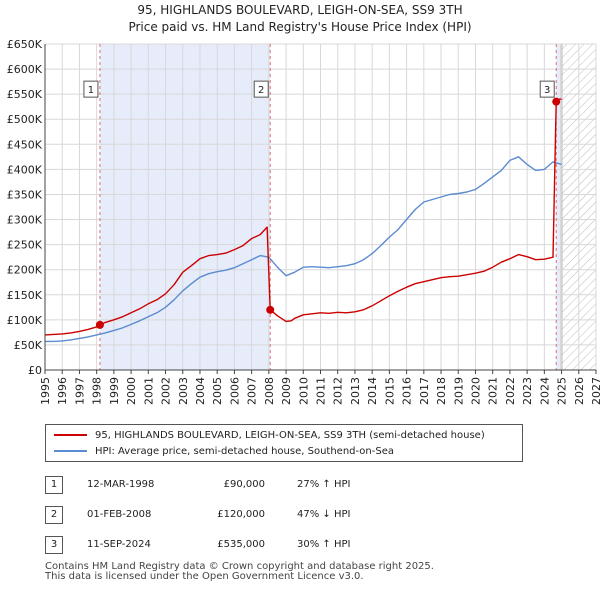 This screenshot has height=590, width=600. I want to click on transaction-price: £120,000, so click(241, 514).